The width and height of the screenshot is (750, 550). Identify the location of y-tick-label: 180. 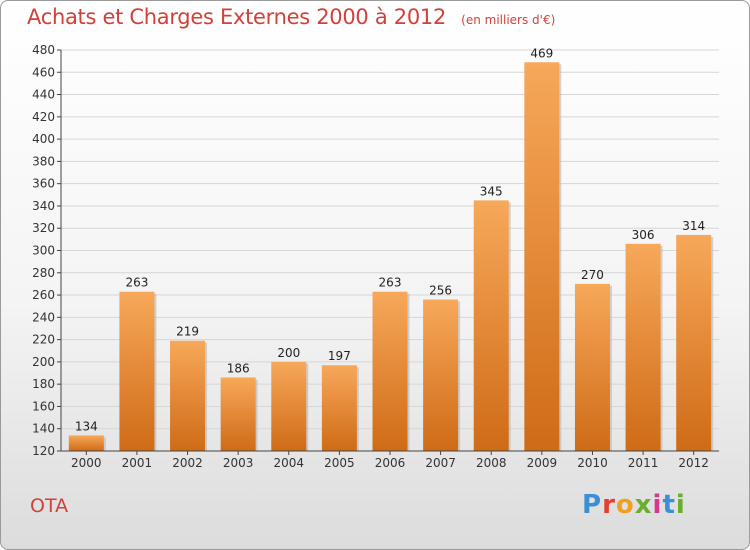
(43, 384).